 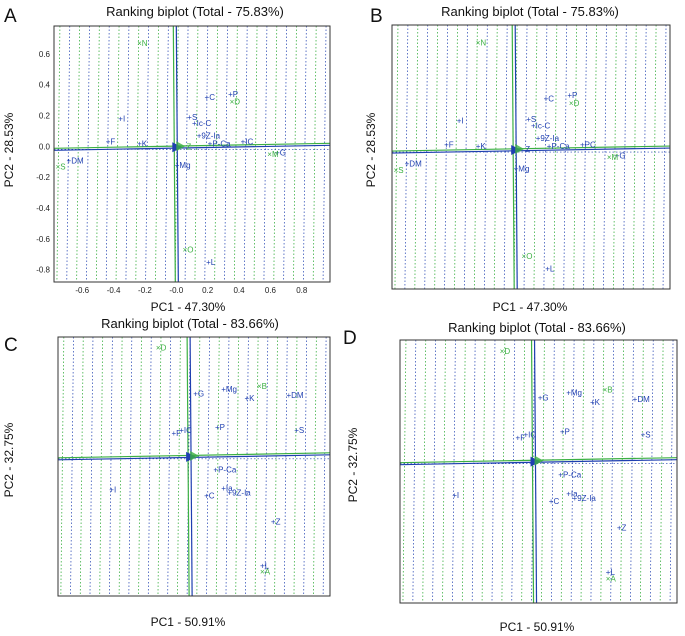 What do you see at coordinates (114, 290) in the screenshot?
I see `x-tick-label: -0.4` at bounding box center [114, 290].